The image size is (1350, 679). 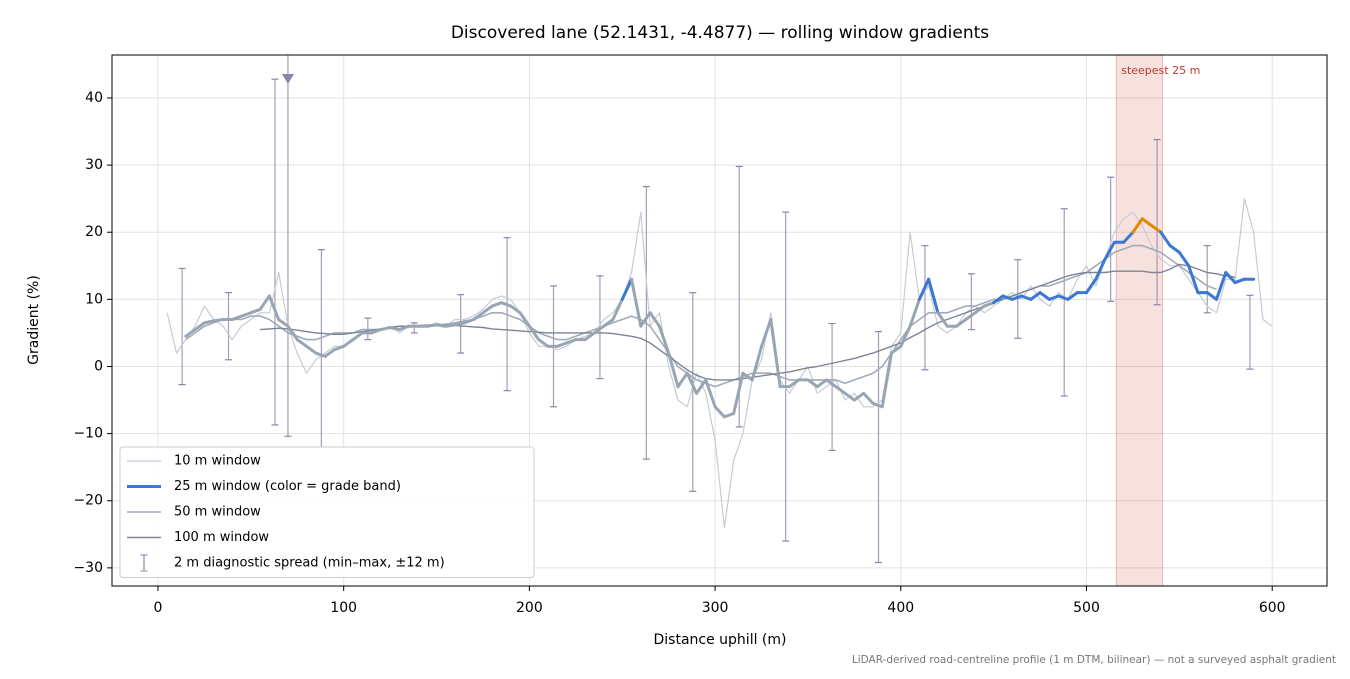 What do you see at coordinates (221, 537) in the screenshot?
I see `legend-label: 100 m window` at bounding box center [221, 537].